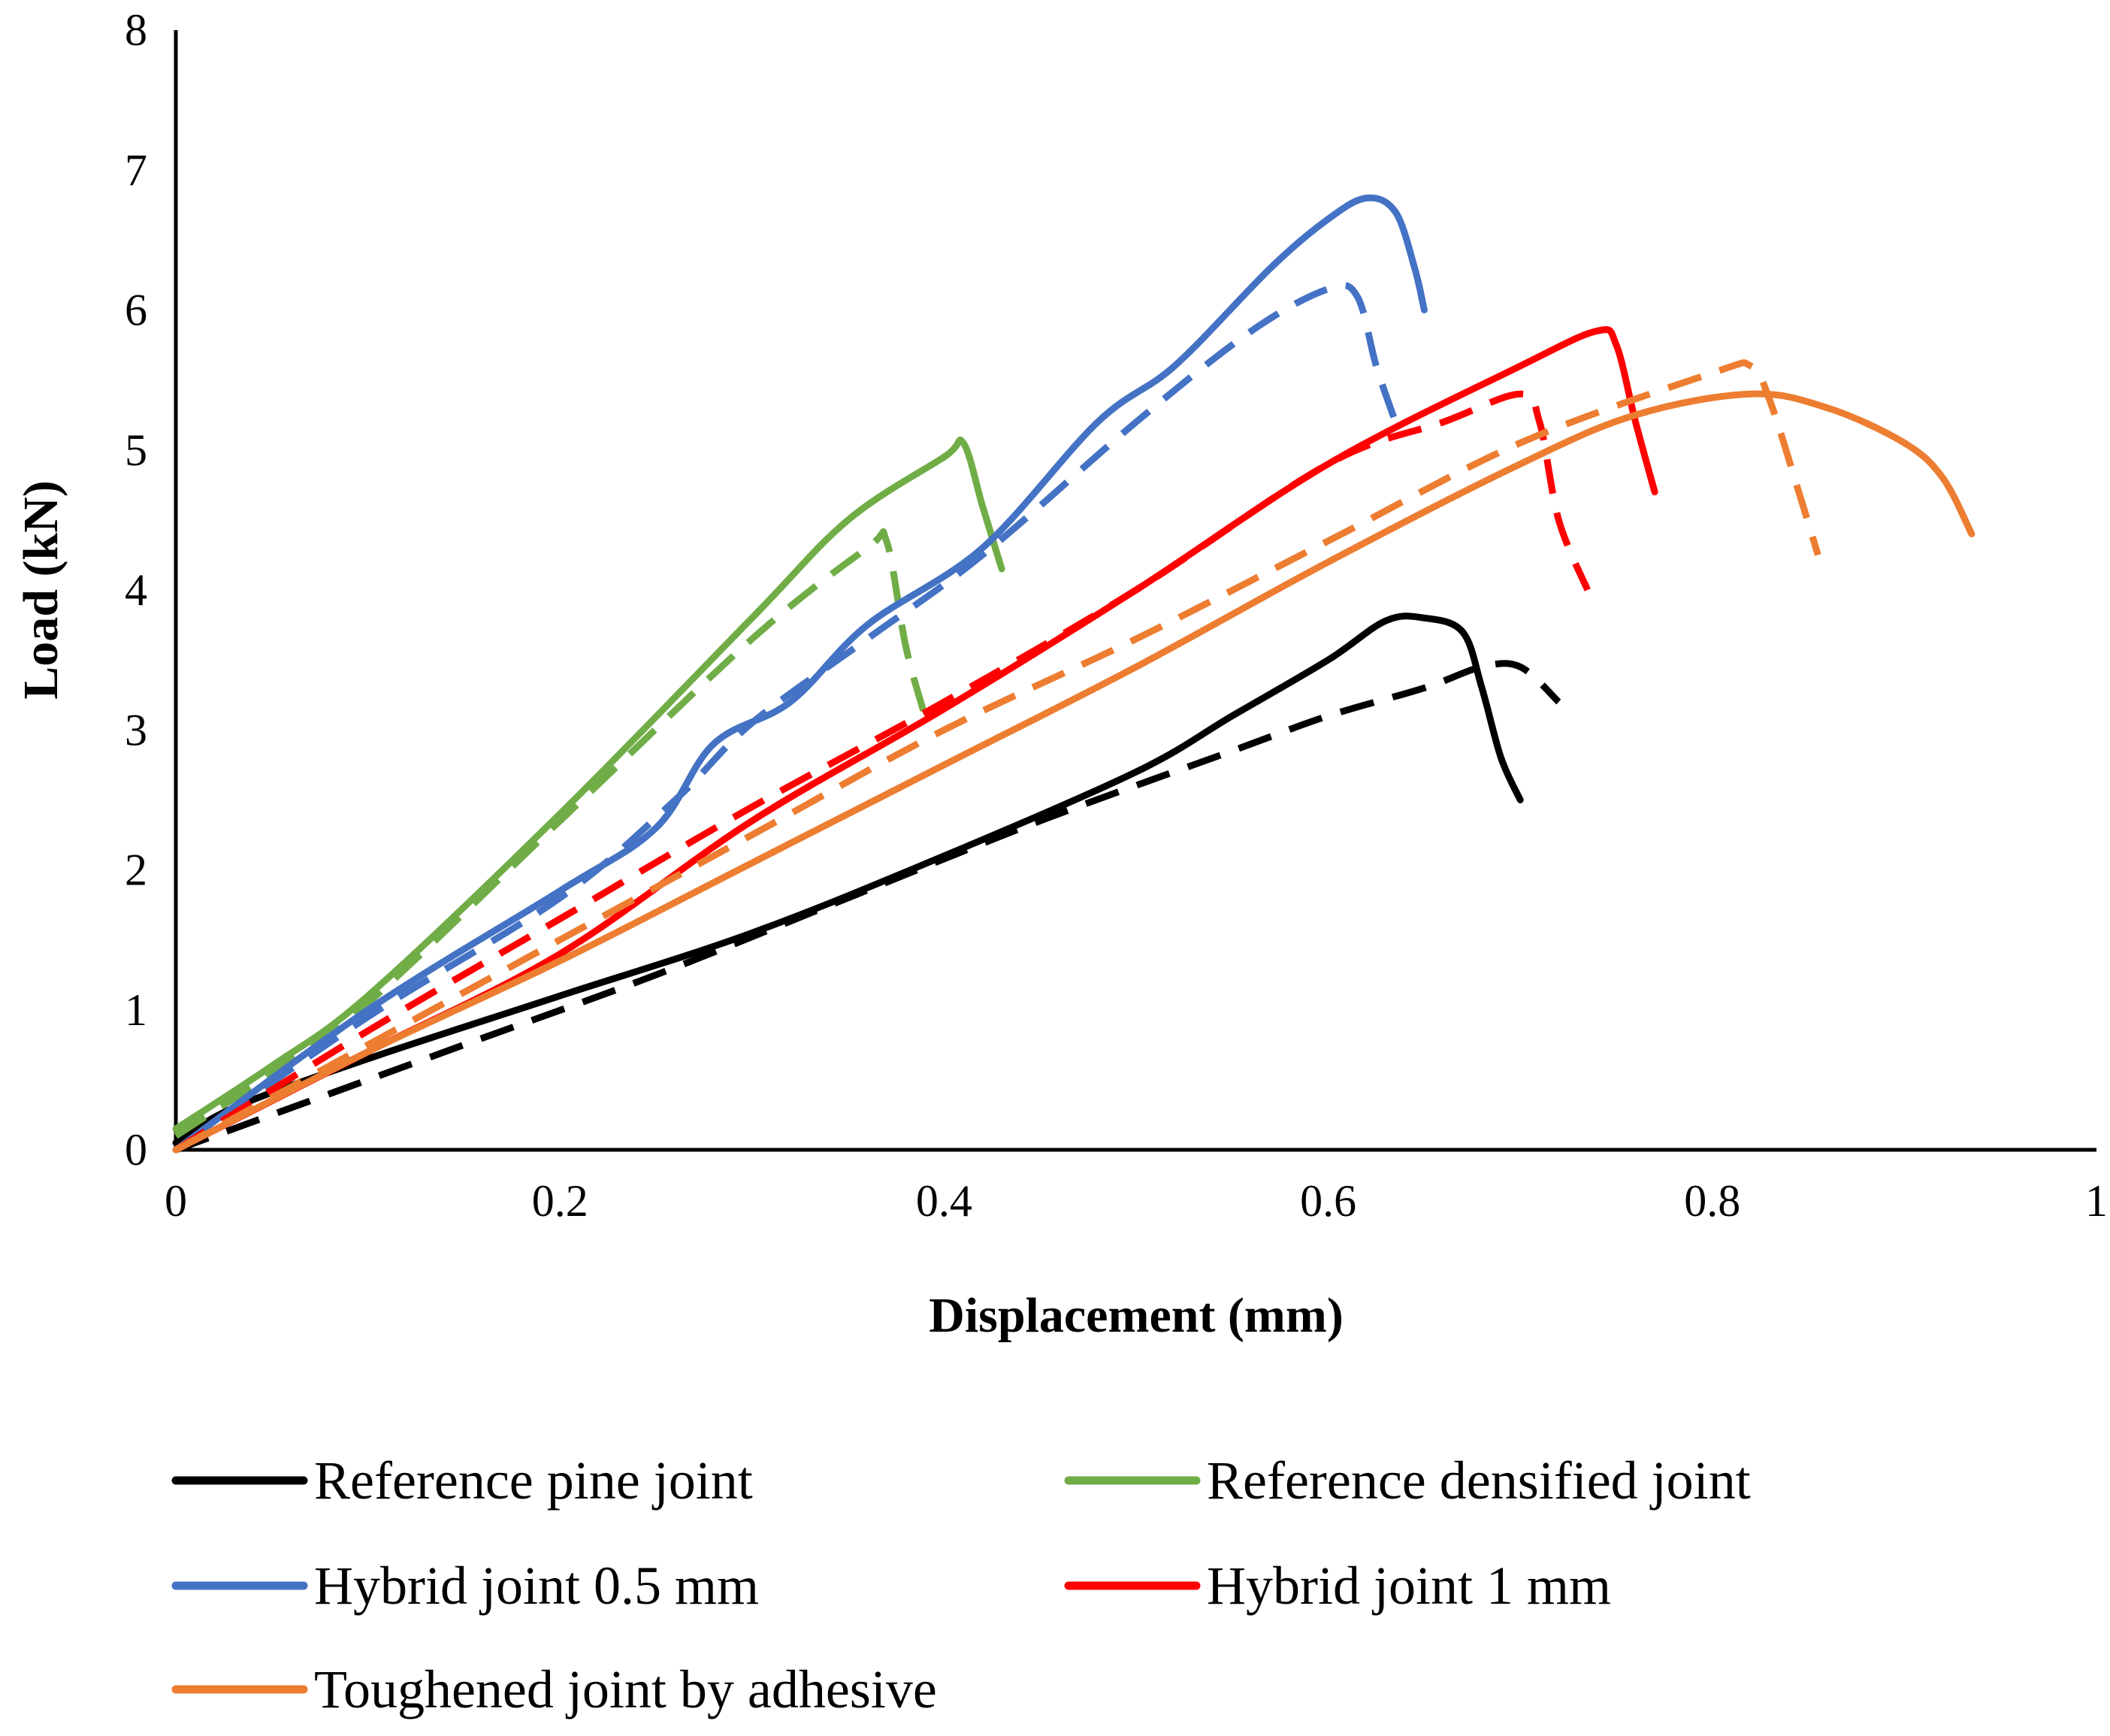  What do you see at coordinates (1712, 1201) in the screenshot?
I see `x-tick-label: 0.8` at bounding box center [1712, 1201].